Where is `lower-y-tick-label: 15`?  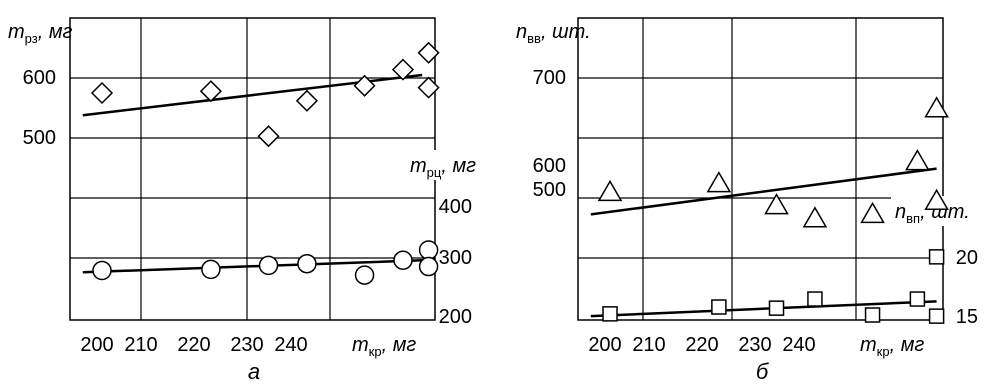 lower-y-tick-label: 15 is located at coordinates (967, 317).